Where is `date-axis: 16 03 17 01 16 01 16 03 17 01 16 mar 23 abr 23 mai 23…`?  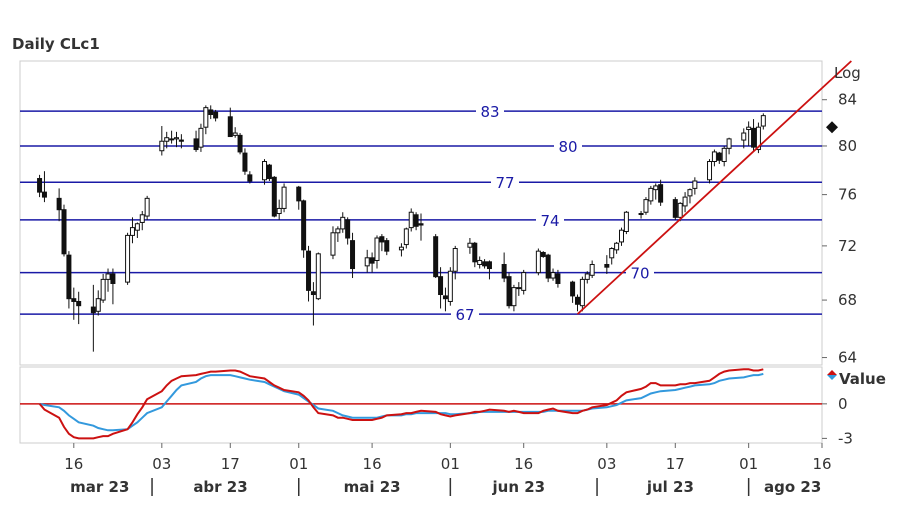 date-axis: 16 03 17 01 16 01 16 03 17 01 16 mar 23 abr 23 mai 23… is located at coordinates (448, 469).